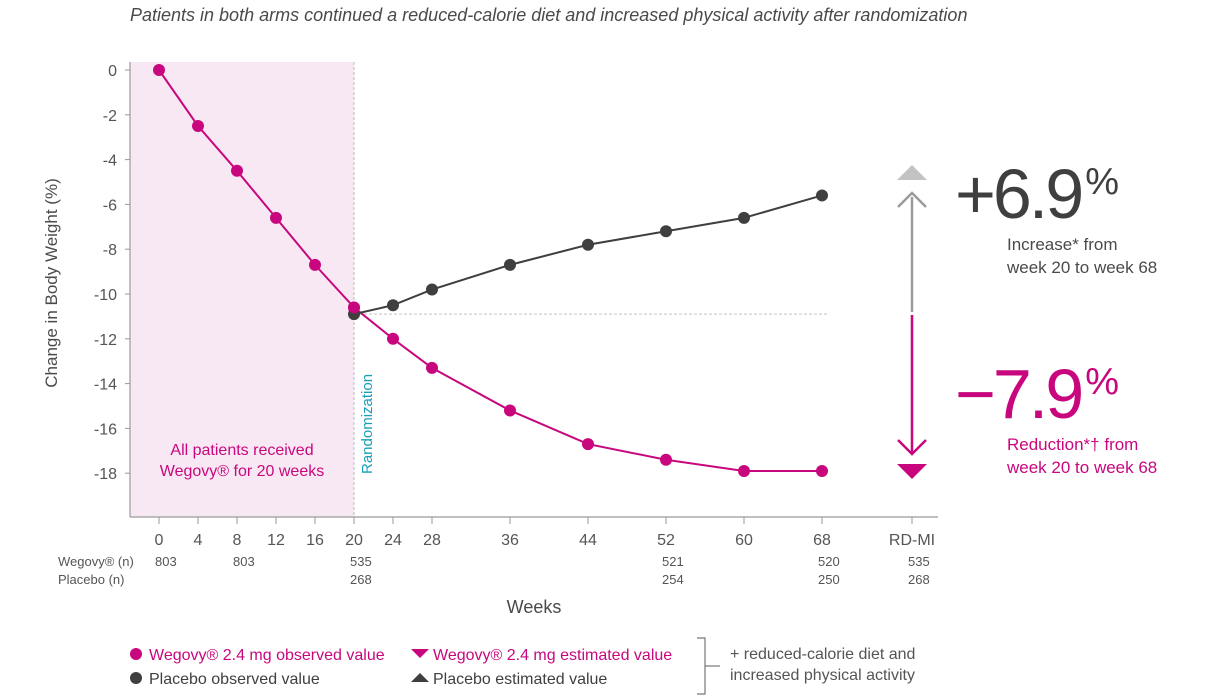 Image resolution: width=1208 pixels, height=696 pixels. Describe the element at coordinates (267, 655) in the screenshot. I see `legend-item-label: Wegovy® 2.4 mg observed value` at that location.